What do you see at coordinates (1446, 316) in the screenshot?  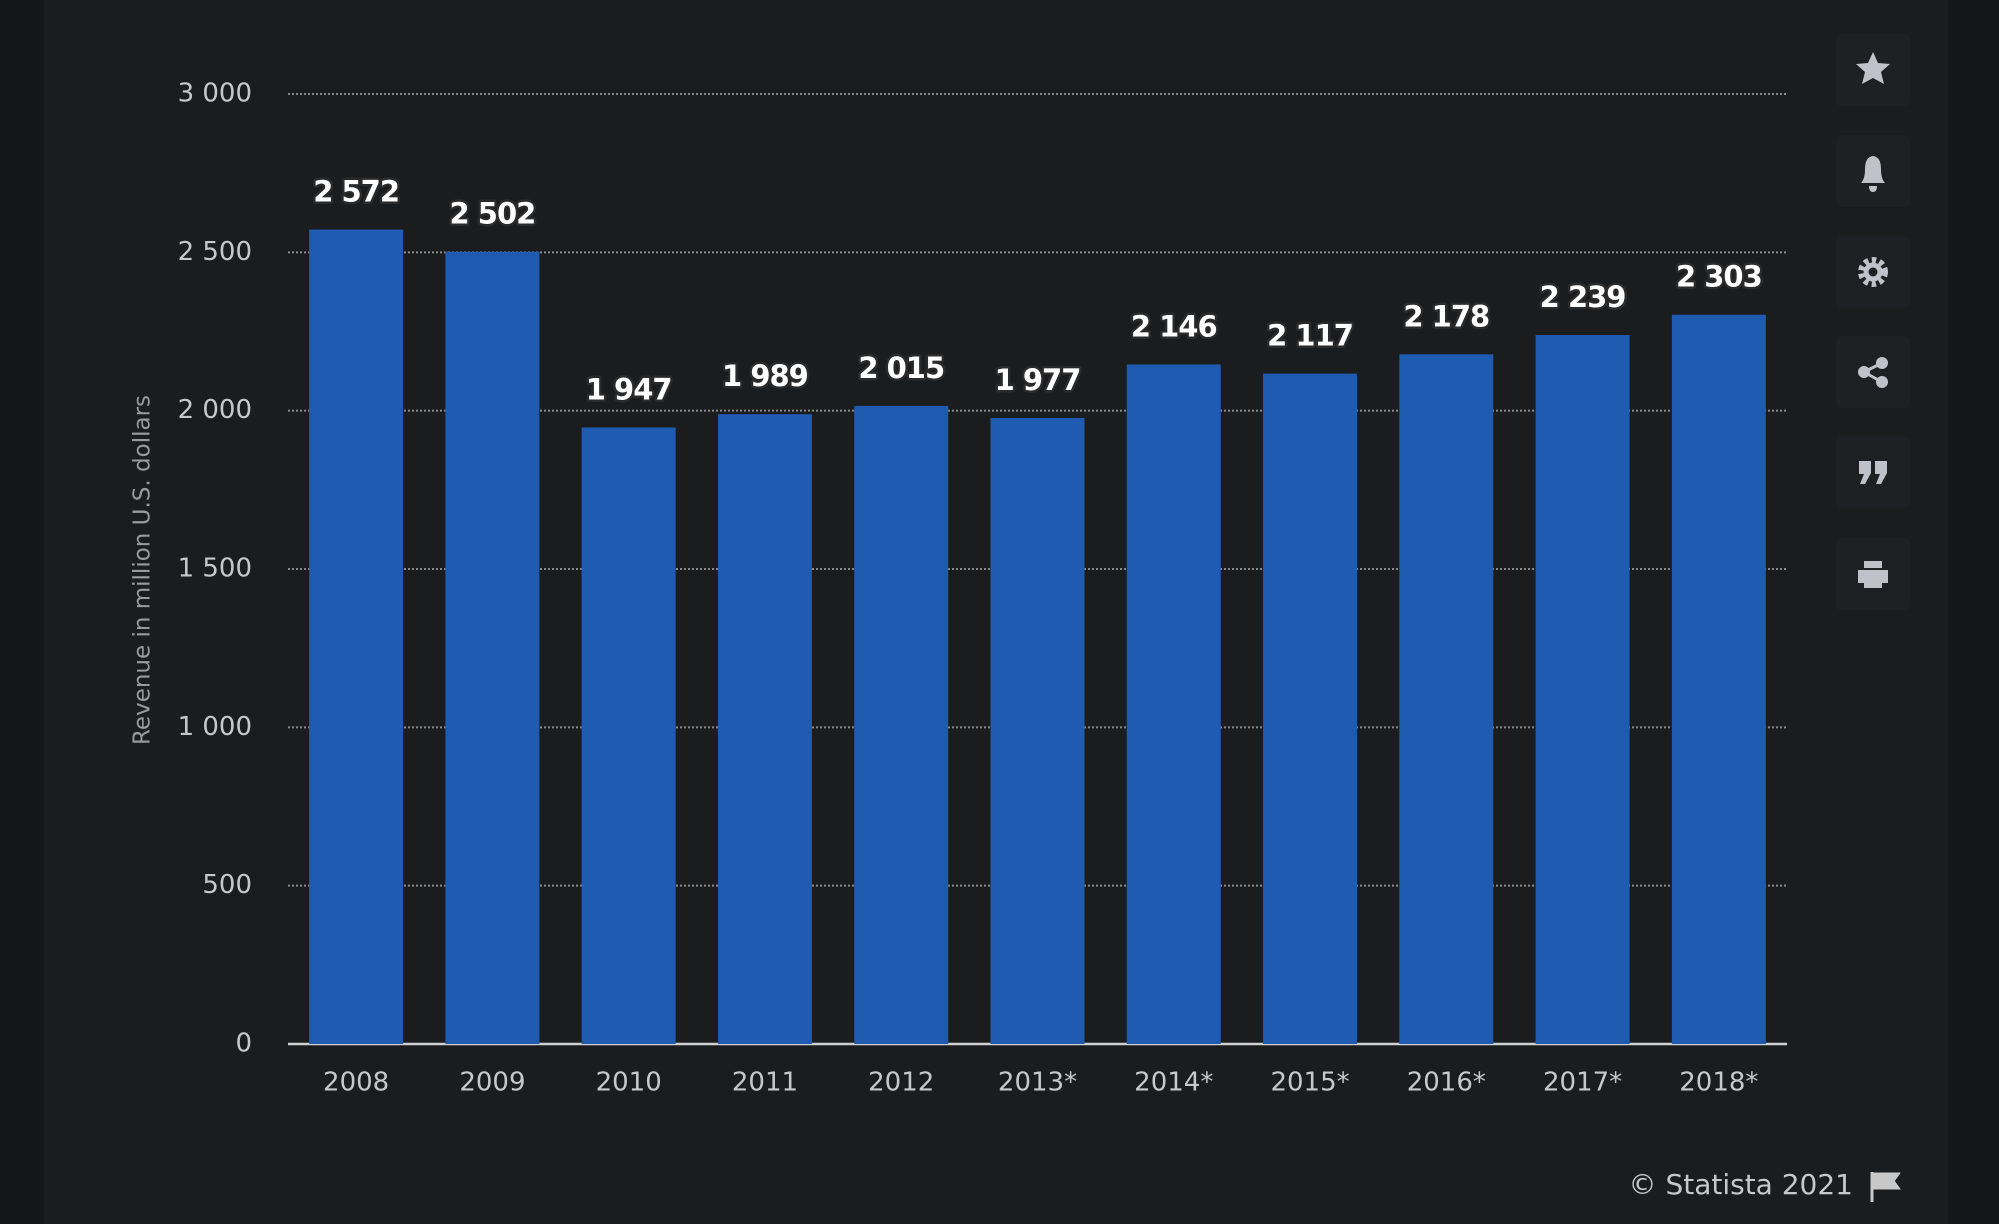 I see `value-label: 2 178` at bounding box center [1446, 316].